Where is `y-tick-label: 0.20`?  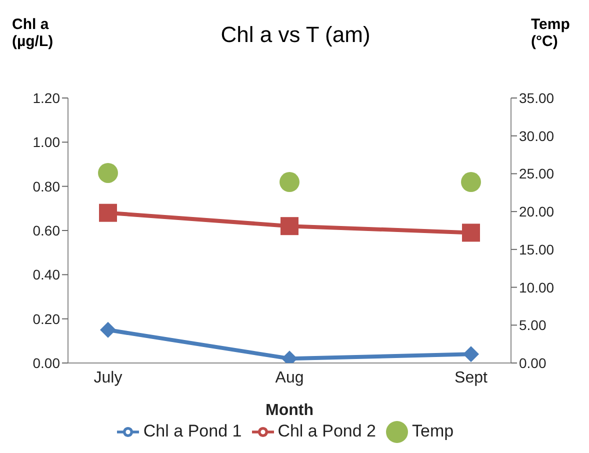
y-tick-label: 0.20 is located at coordinates (46, 318).